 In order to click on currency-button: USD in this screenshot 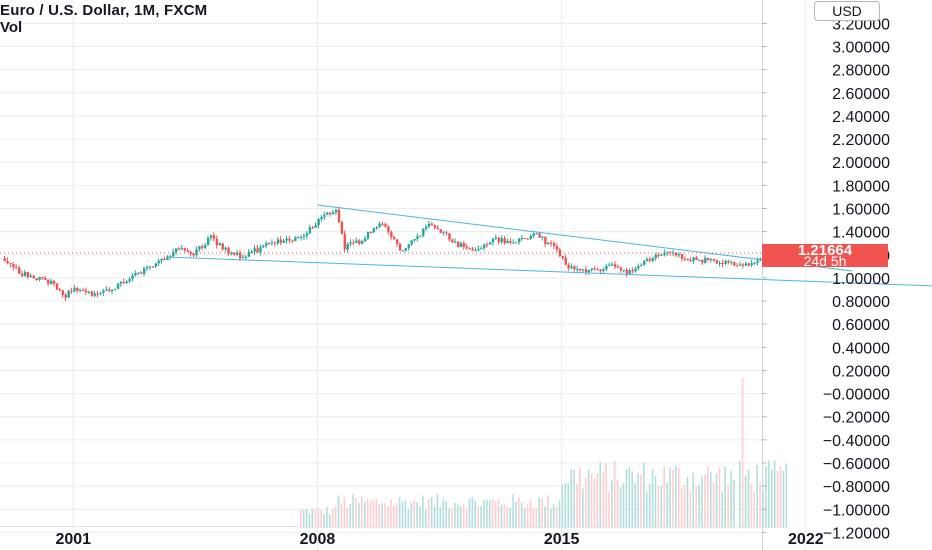, I will do `click(847, 11)`.